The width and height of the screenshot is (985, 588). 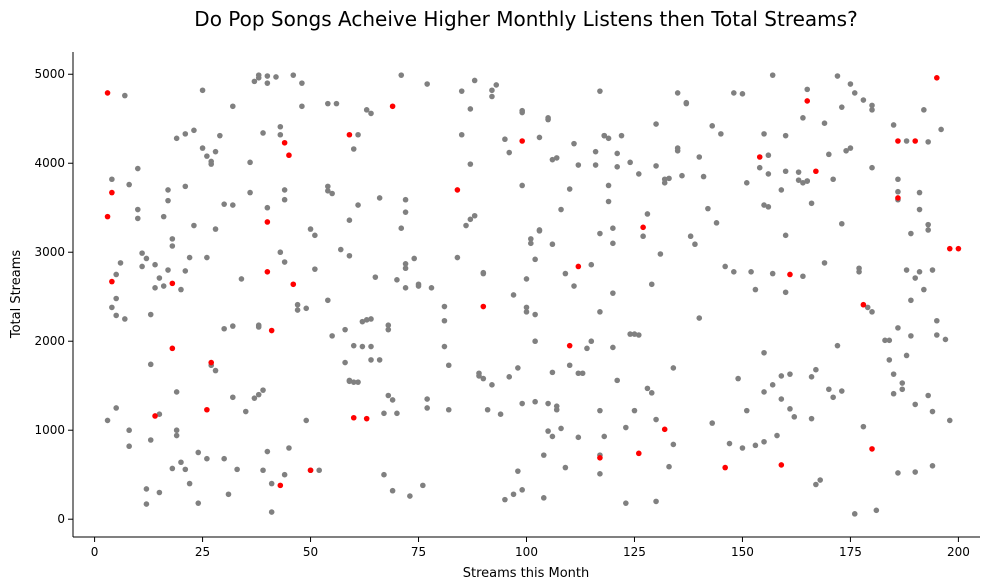 What do you see at coordinates (49, 252) in the screenshot?
I see `y-tick-label: 3000` at bounding box center [49, 252].